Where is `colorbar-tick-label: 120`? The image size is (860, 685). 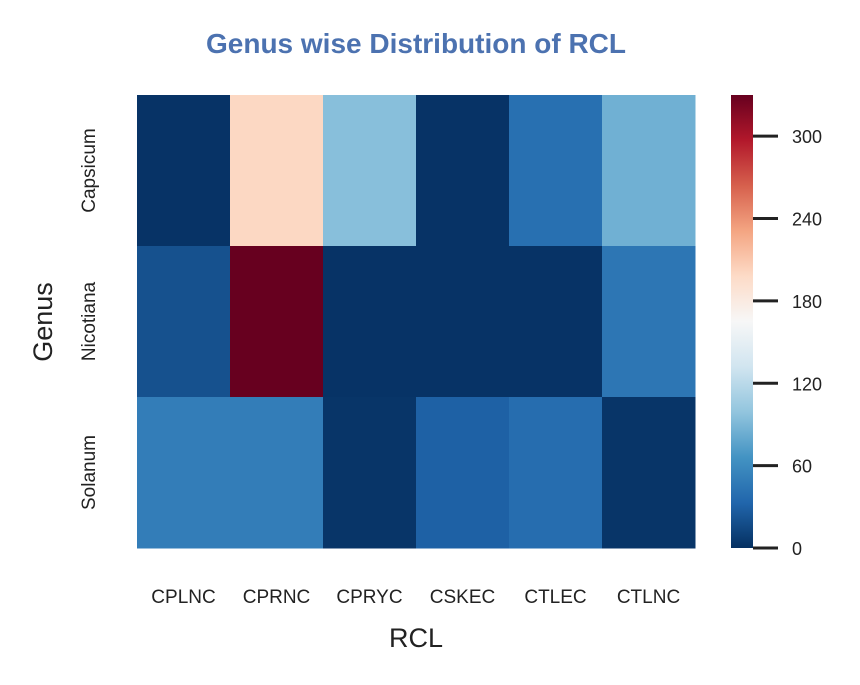 colorbar-tick-label: 120 is located at coordinates (807, 384).